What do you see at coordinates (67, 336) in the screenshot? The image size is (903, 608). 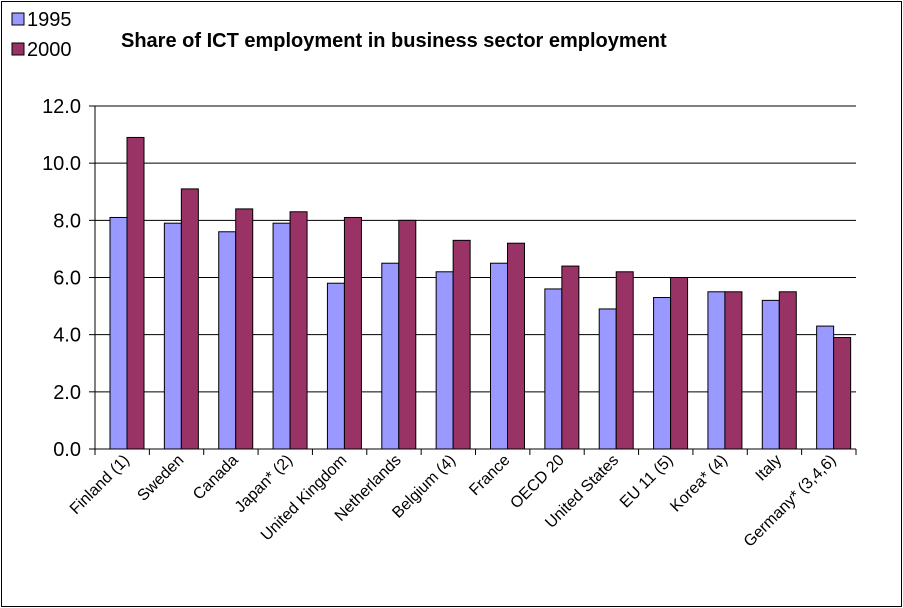 I see `y-tick-label: 4.0` at bounding box center [67, 336].